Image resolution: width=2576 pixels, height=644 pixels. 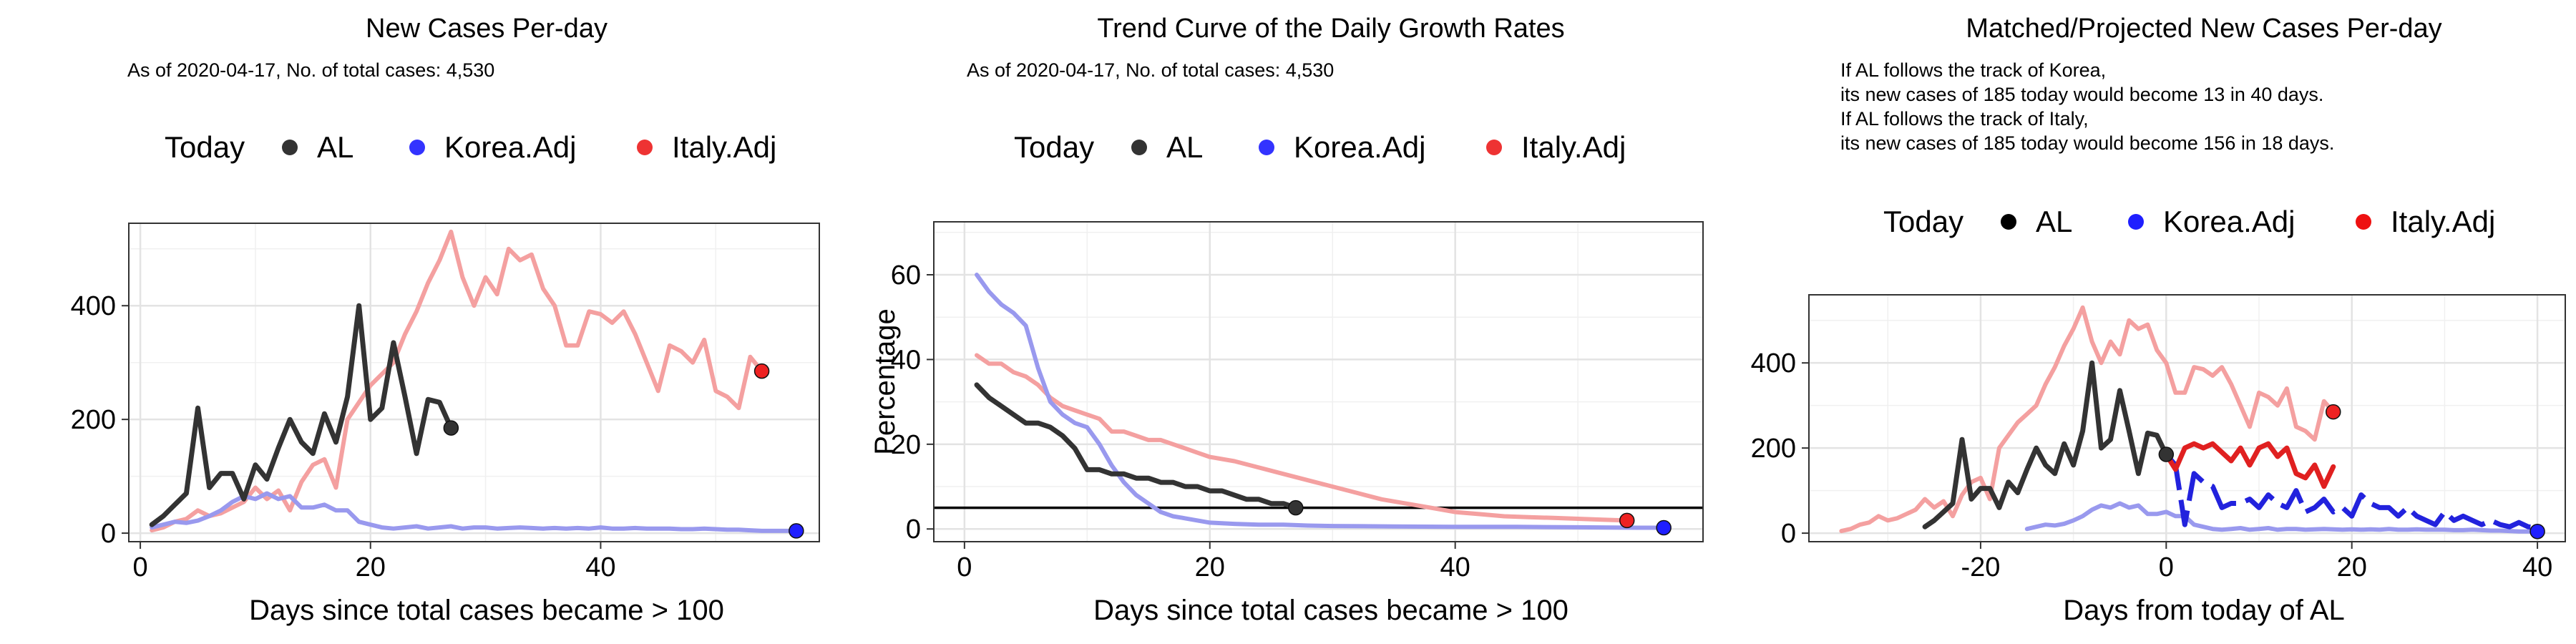 I want to click on y-tick-label: 20, so click(x=906, y=445).